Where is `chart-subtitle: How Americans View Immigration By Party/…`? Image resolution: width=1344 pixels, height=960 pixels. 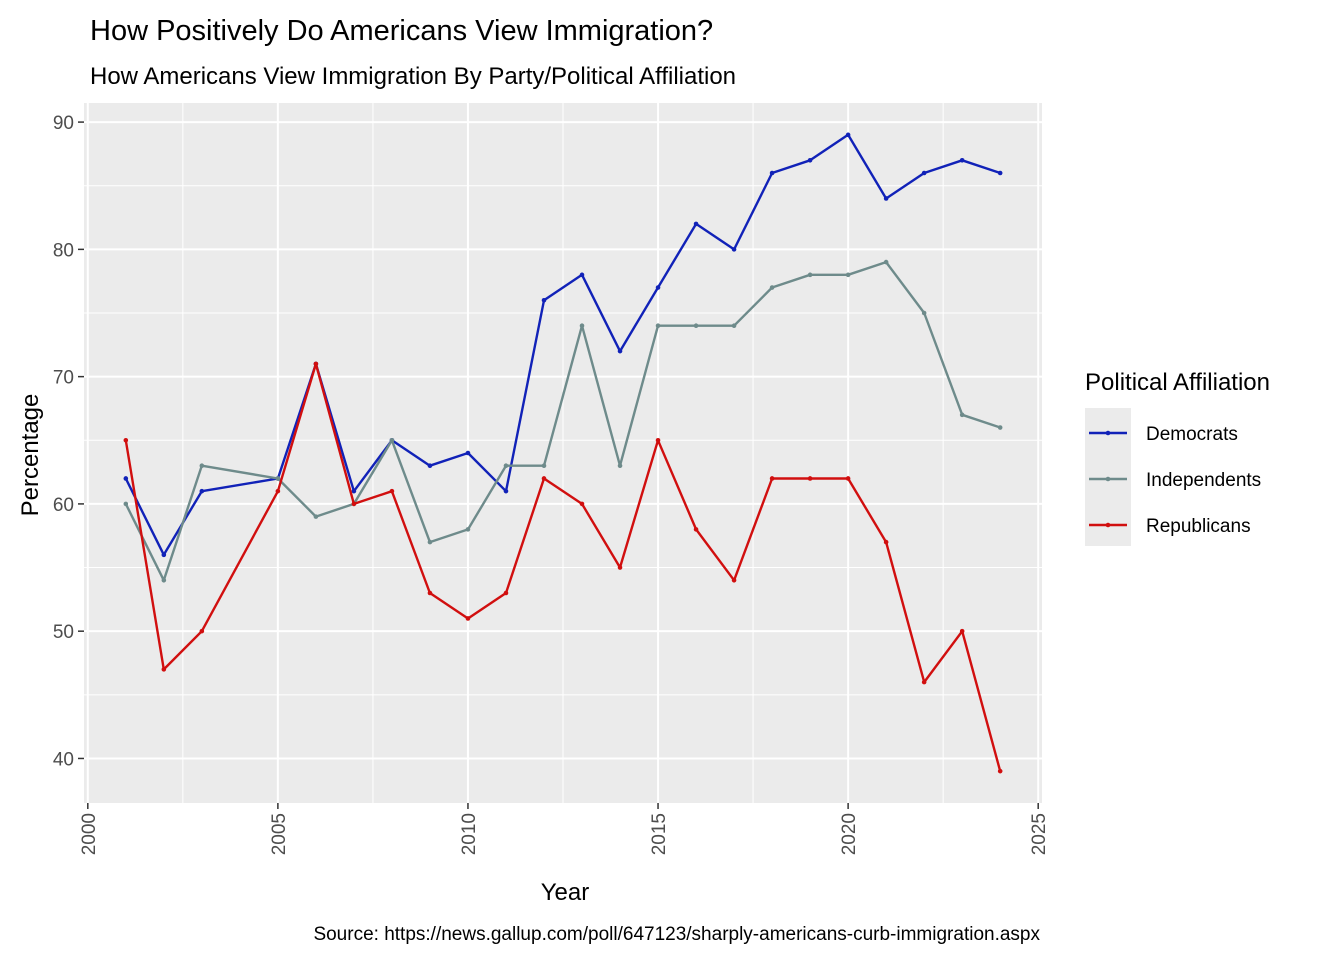 chart-subtitle: How Americans View Immigration By Party/… is located at coordinates (413, 76).